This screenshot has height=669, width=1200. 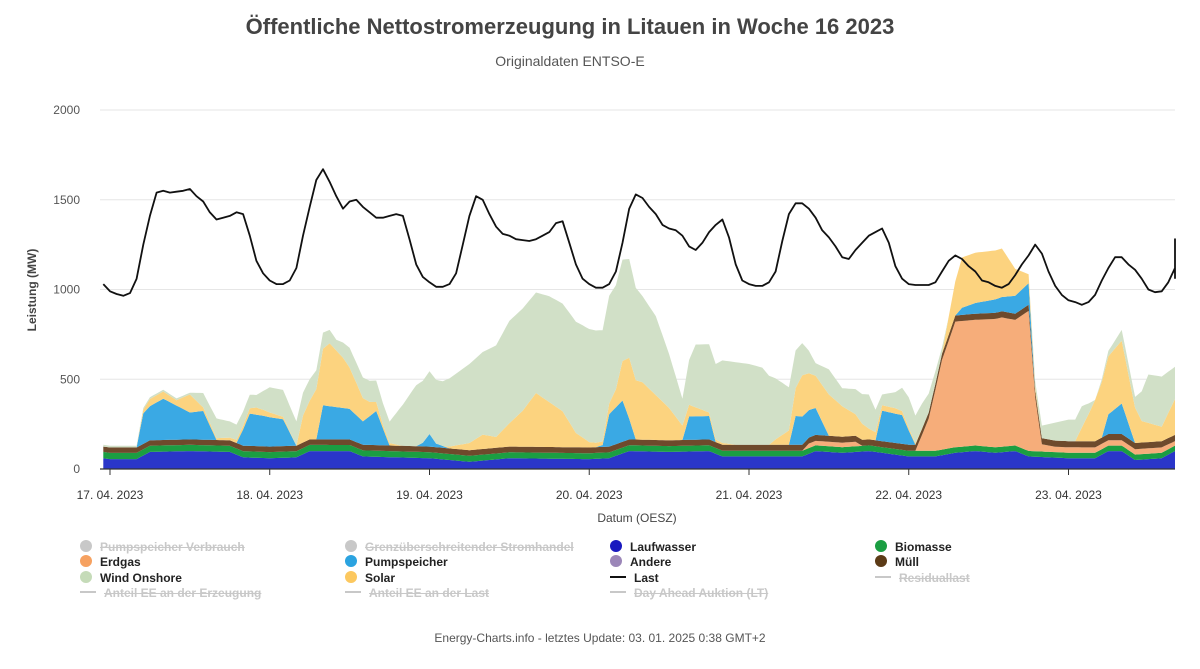 What do you see at coordinates (110, 495) in the screenshot?
I see `x-tick-label: 17. 04. 2023` at bounding box center [110, 495].